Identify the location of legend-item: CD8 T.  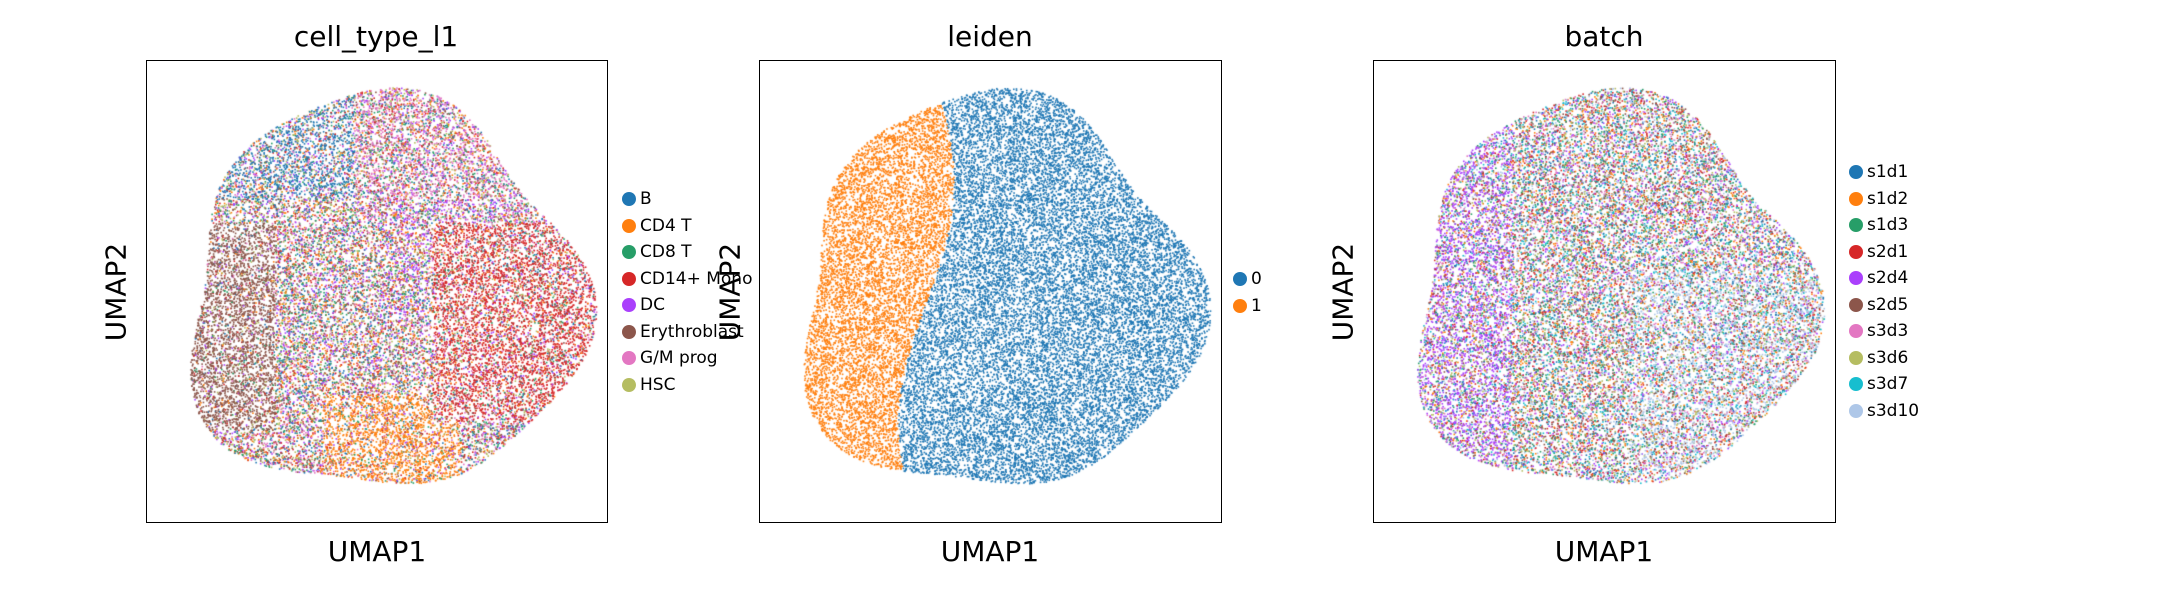
(687, 252).